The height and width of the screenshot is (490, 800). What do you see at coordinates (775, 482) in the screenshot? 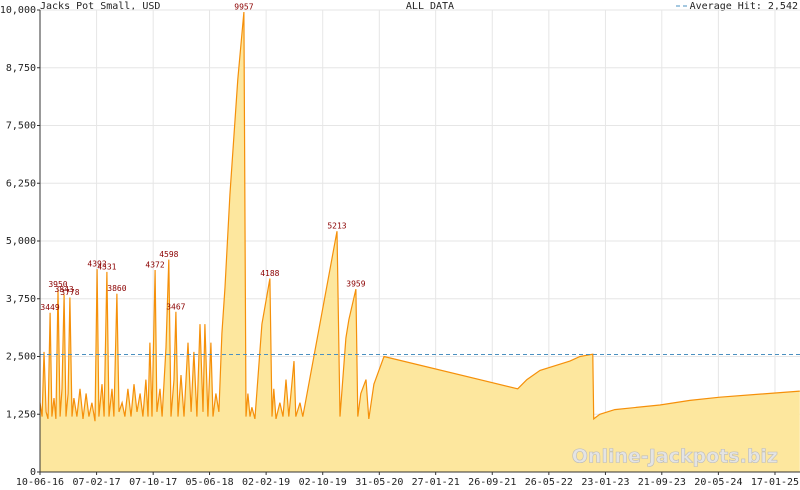
I see `x-tick-label: 17-01-25` at bounding box center [775, 482].